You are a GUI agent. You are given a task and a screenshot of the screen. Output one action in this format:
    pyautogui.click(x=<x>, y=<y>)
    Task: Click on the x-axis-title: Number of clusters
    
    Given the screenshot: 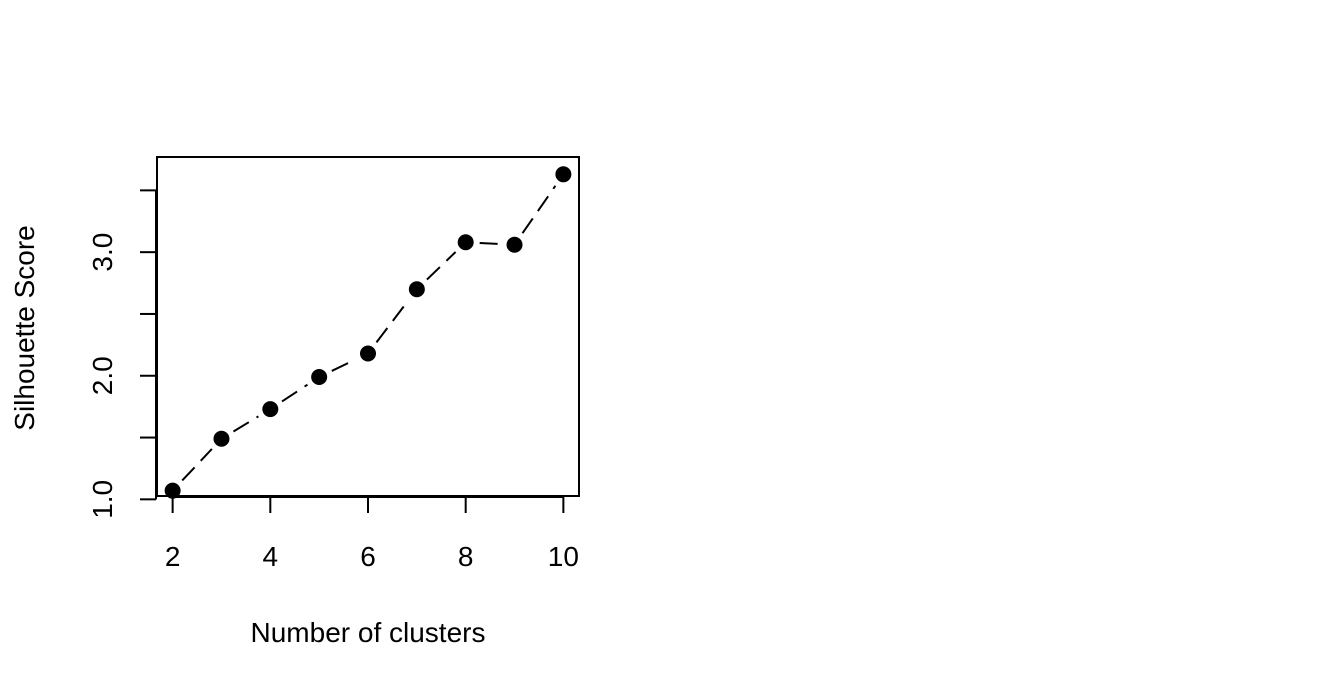 What is the action you would take?
    pyautogui.click(x=368, y=632)
    